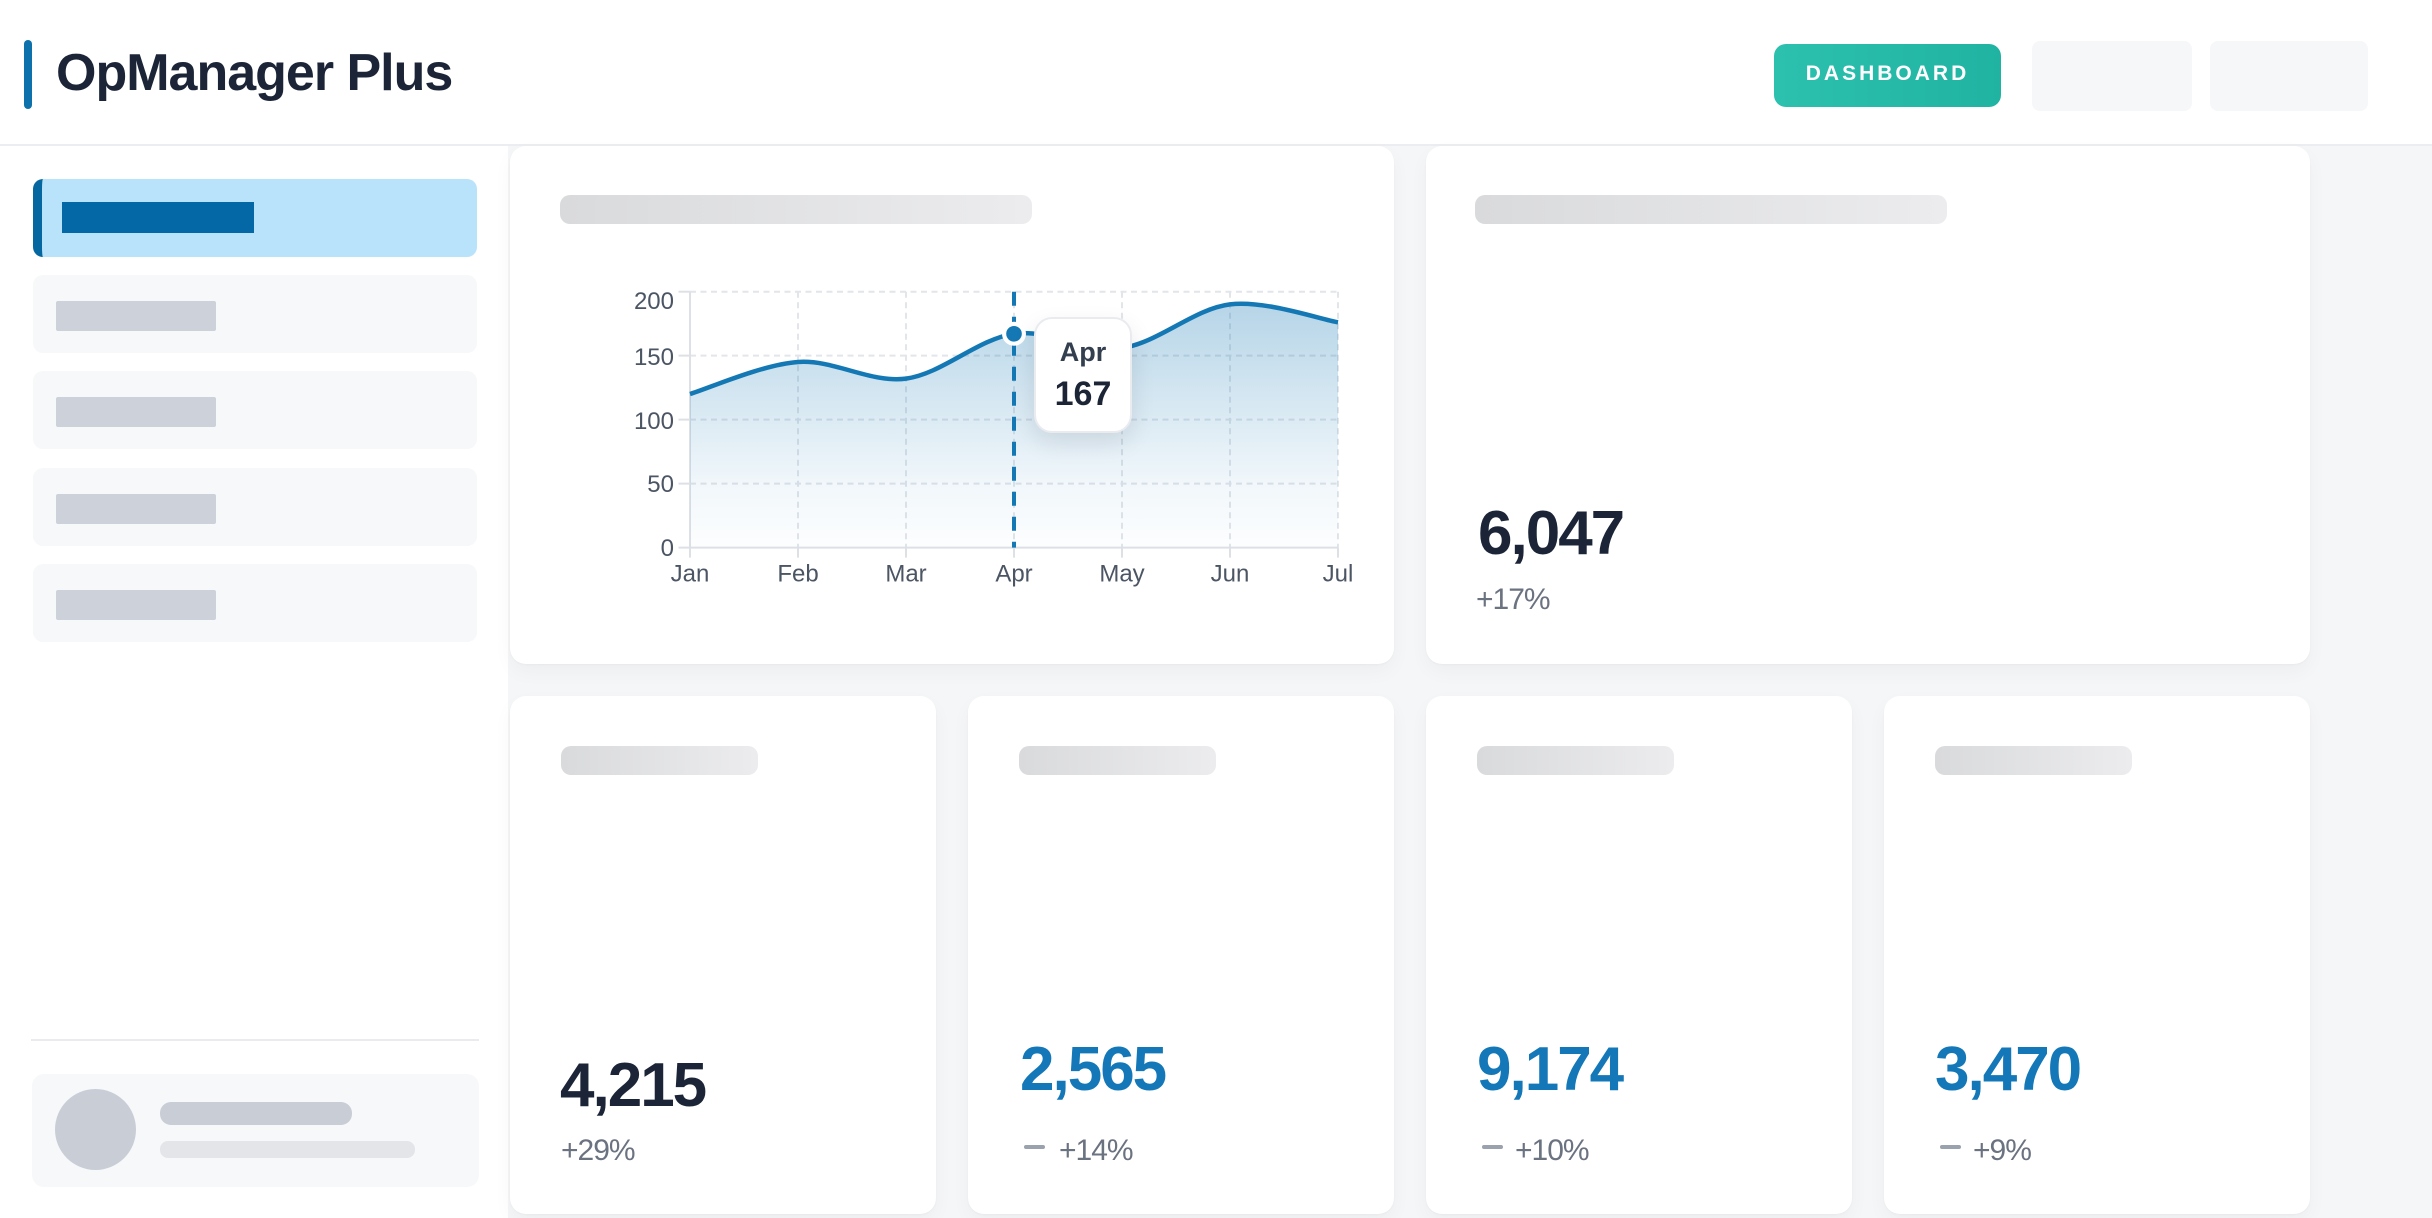 This screenshot has height=1218, width=2432. What do you see at coordinates (654, 301) in the screenshot?
I see `svg-text: 200` at bounding box center [654, 301].